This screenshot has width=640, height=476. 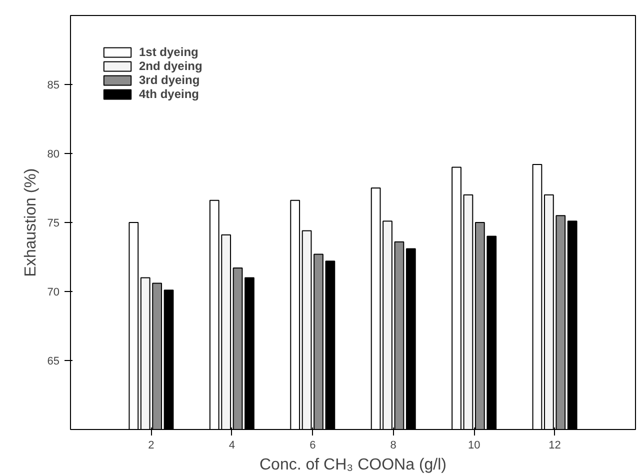 What do you see at coordinates (474, 446) in the screenshot?
I see `x-tick-label: 10` at bounding box center [474, 446].